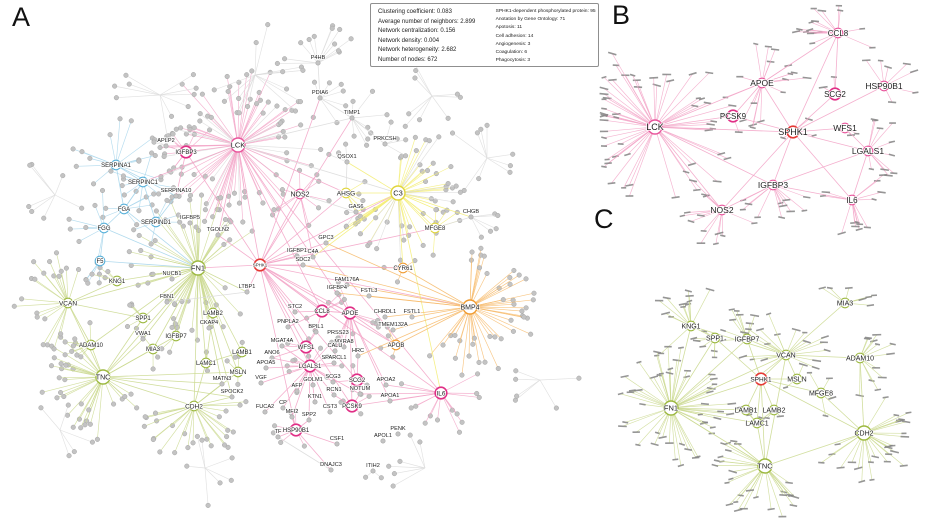 This screenshot has width=934, height=525. I want to click on node-label-A-VGF: VGF, so click(261, 378).